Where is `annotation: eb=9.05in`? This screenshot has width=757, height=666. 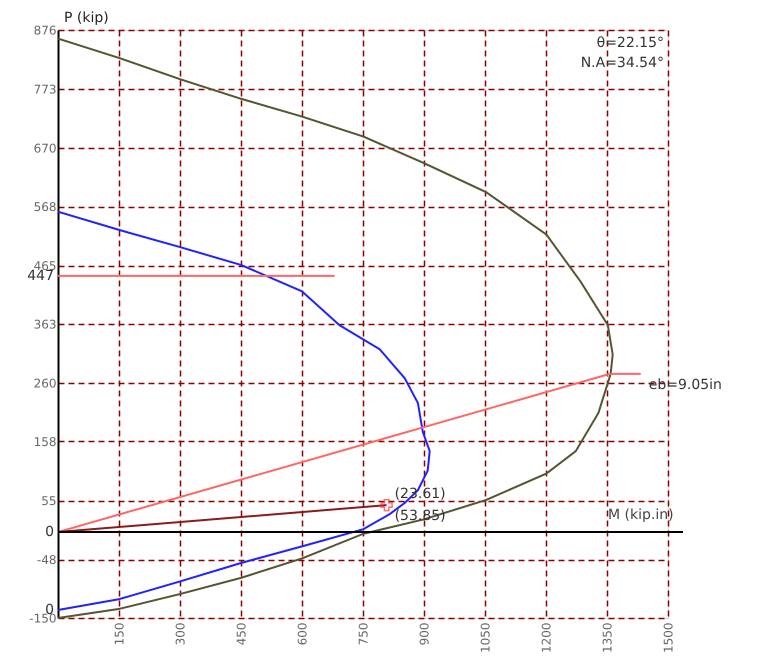
annotation: eb=9.05in is located at coordinates (685, 384).